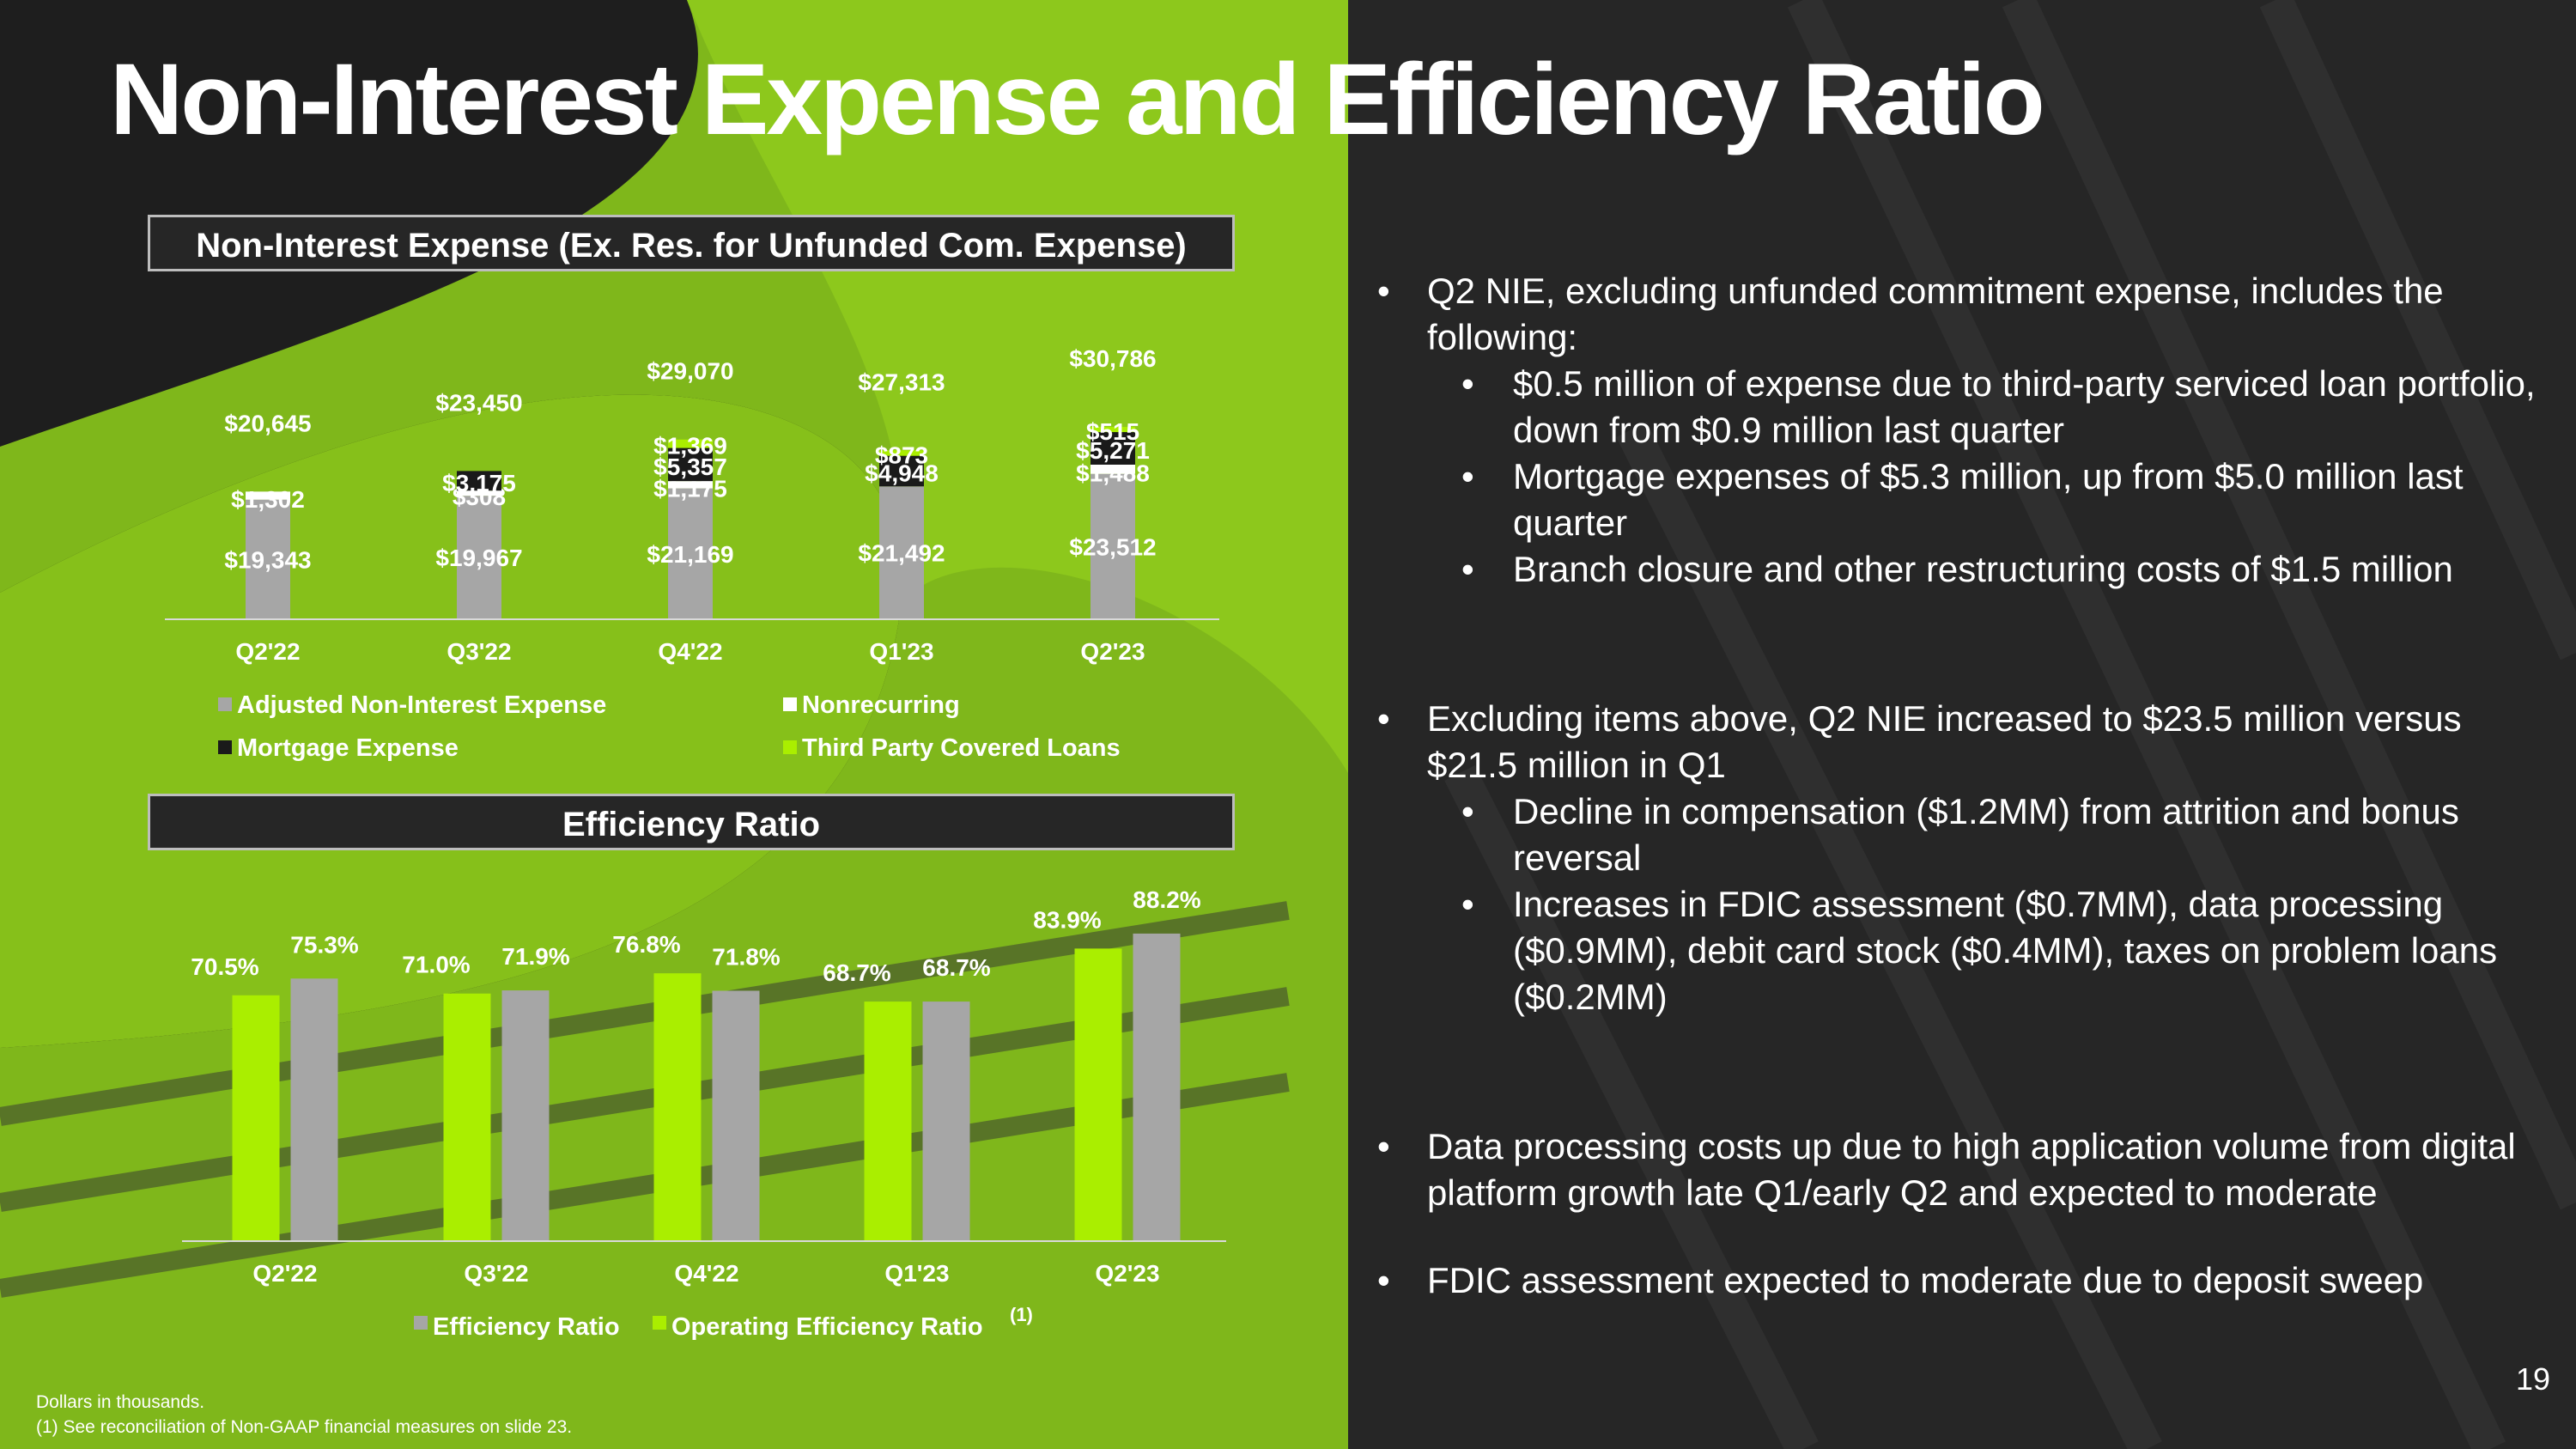 The image size is (2576, 1449). Describe the element at coordinates (901, 651) in the screenshot. I see `nie-category-label: Q1'23` at that location.